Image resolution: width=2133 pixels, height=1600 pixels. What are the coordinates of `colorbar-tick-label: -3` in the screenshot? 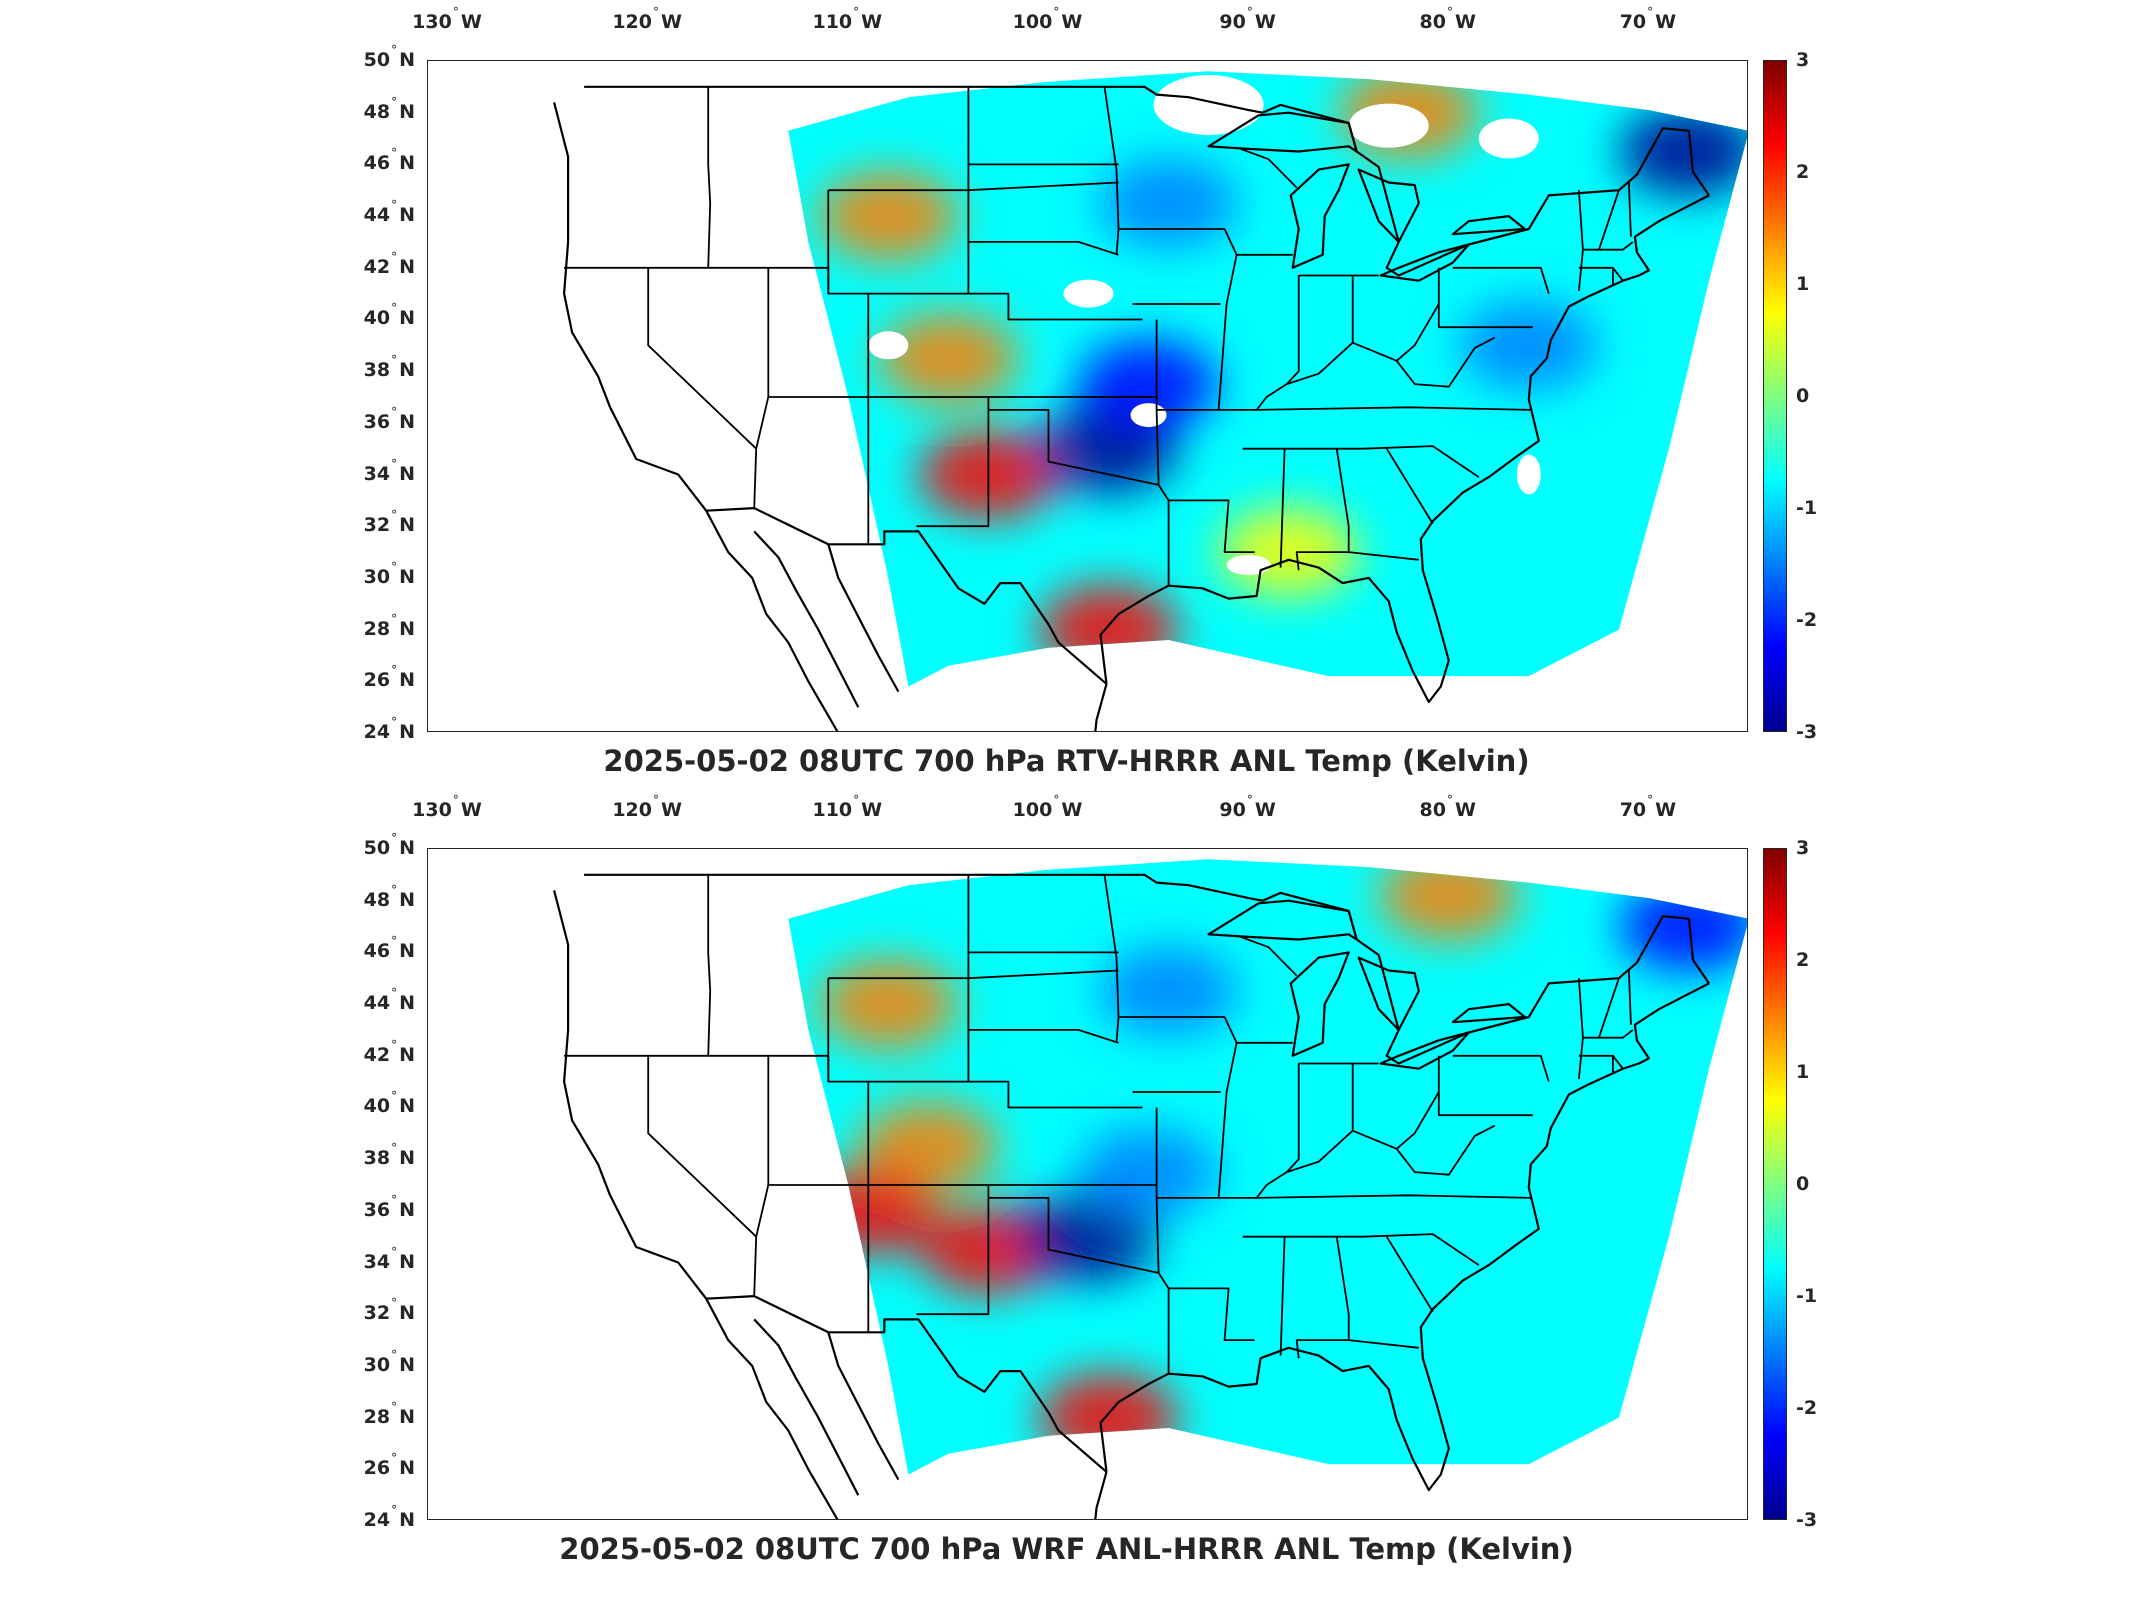 It's located at (1807, 732).